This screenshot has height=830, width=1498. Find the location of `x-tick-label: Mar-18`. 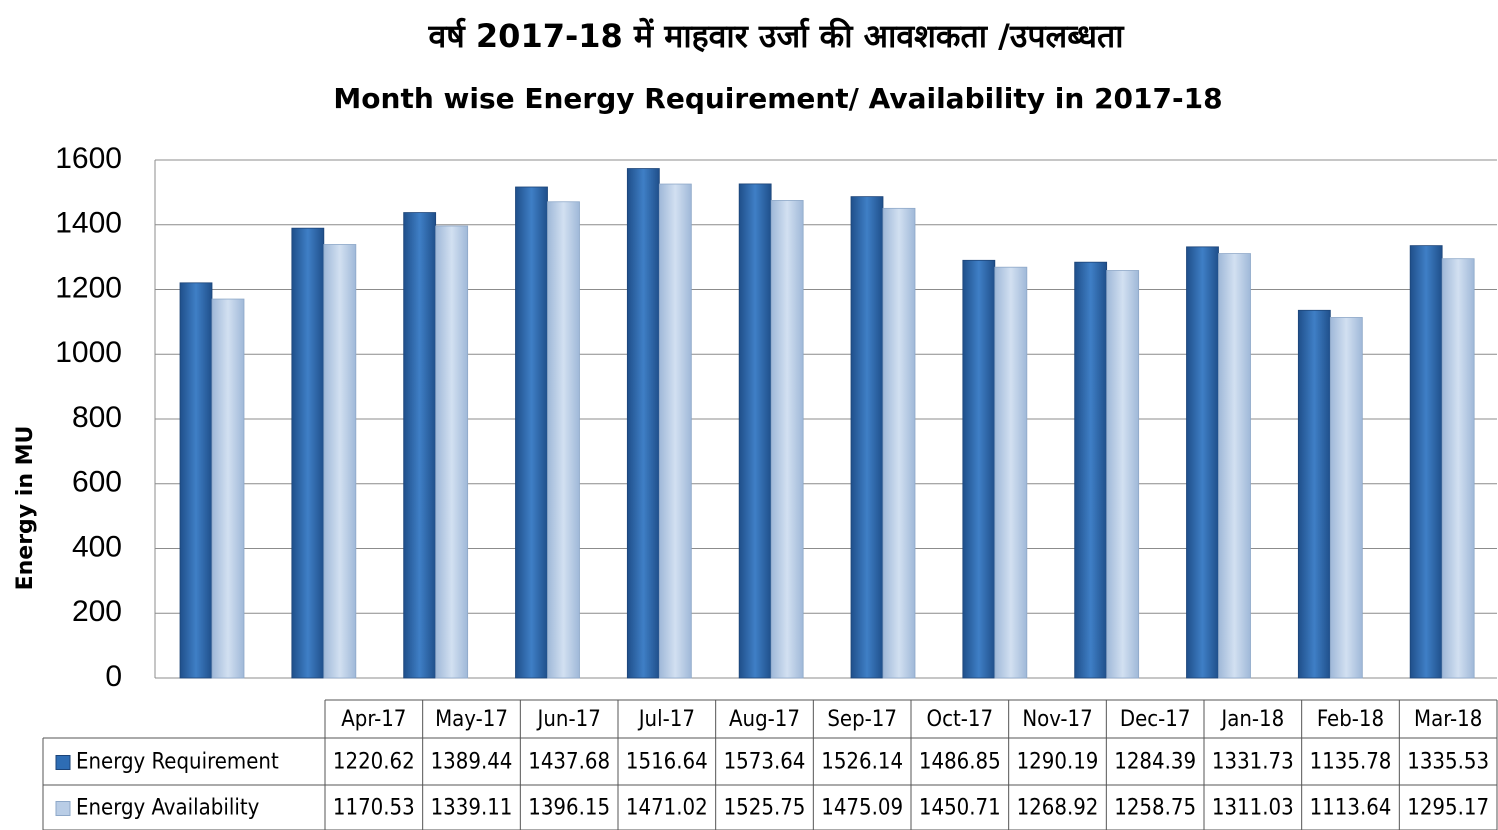

x-tick-label: Mar-18 is located at coordinates (1448, 719).